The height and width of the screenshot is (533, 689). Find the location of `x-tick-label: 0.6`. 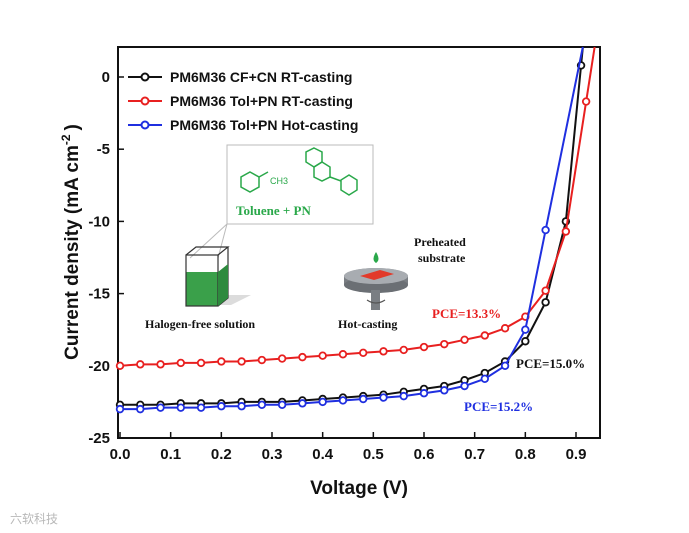

x-tick-label: 0.6 is located at coordinates (424, 454).